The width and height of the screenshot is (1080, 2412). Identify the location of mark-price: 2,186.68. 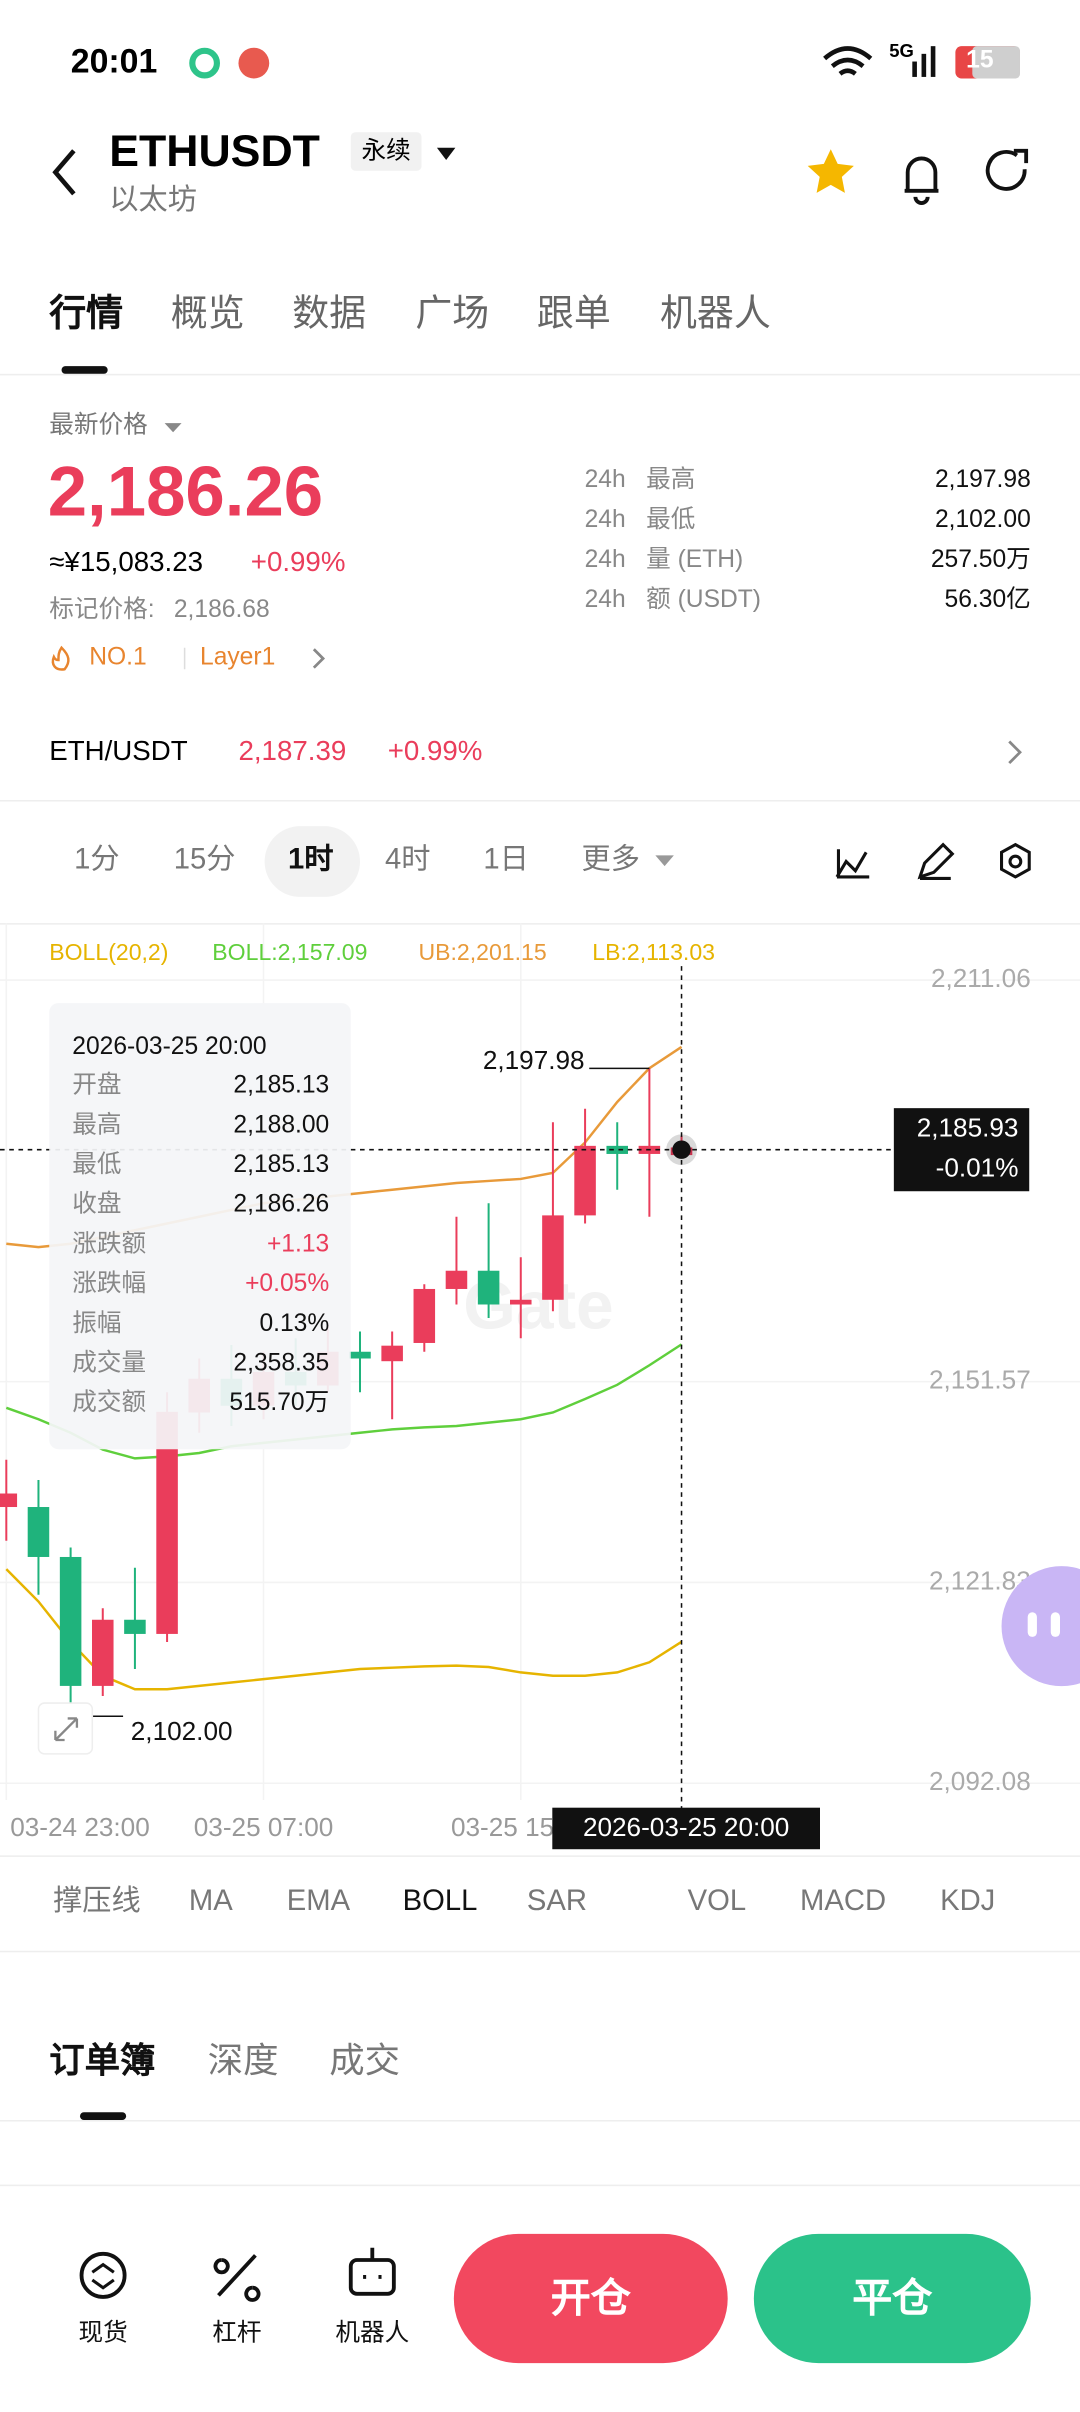
(221, 610).